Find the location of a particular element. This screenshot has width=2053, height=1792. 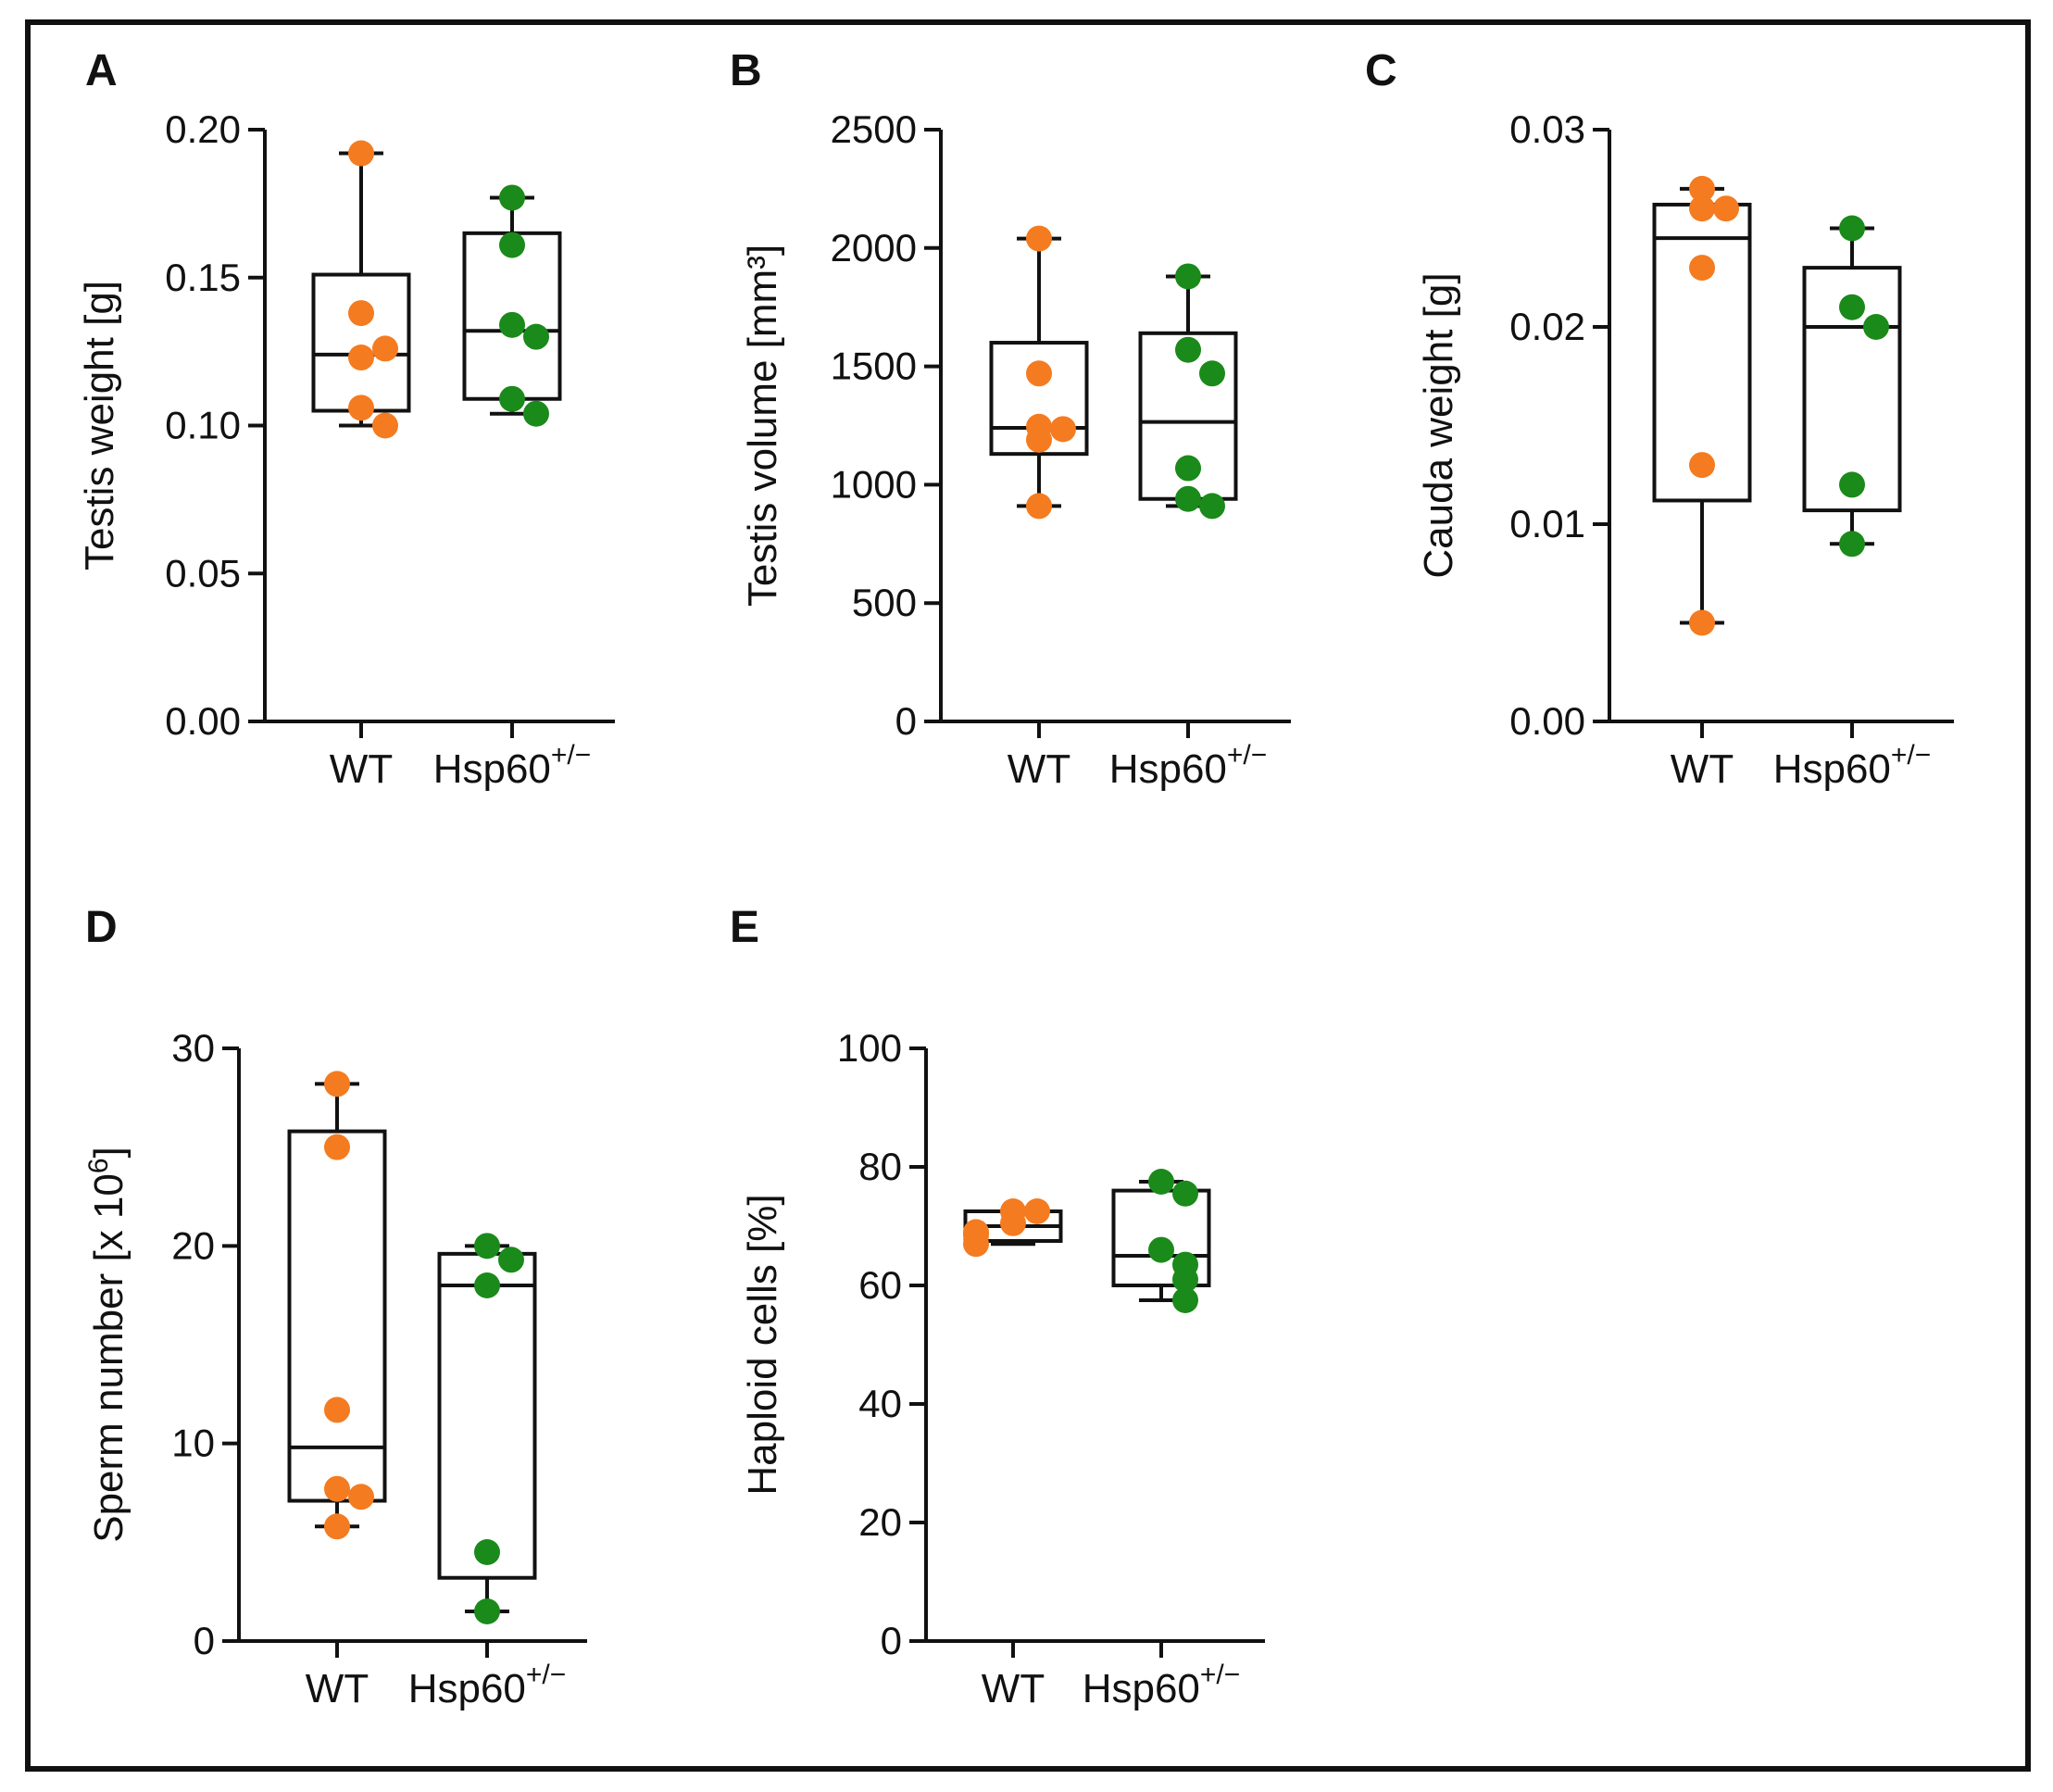

y-tick-label: 0.05 is located at coordinates (203, 573).